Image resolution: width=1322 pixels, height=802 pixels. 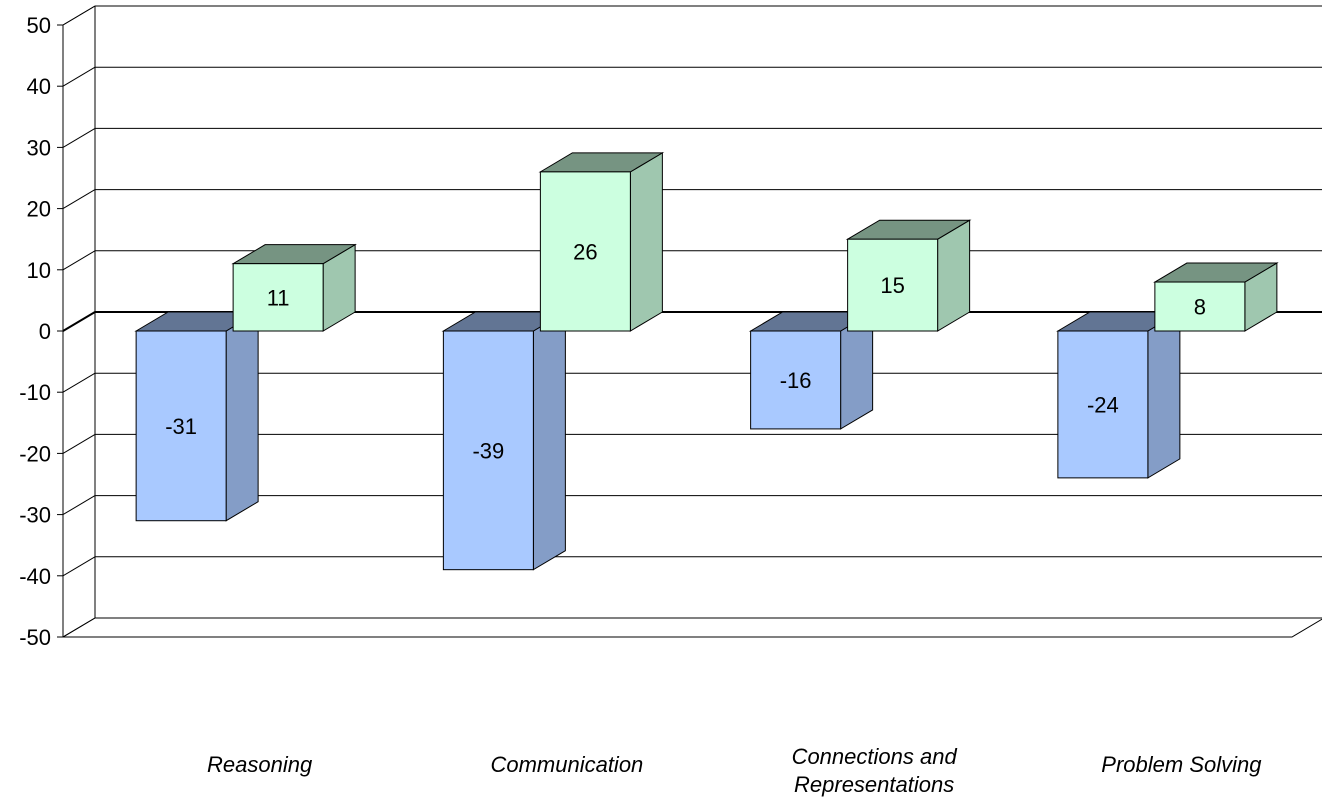 What do you see at coordinates (39, 25) in the screenshot?
I see `y-tick-label: 50` at bounding box center [39, 25].